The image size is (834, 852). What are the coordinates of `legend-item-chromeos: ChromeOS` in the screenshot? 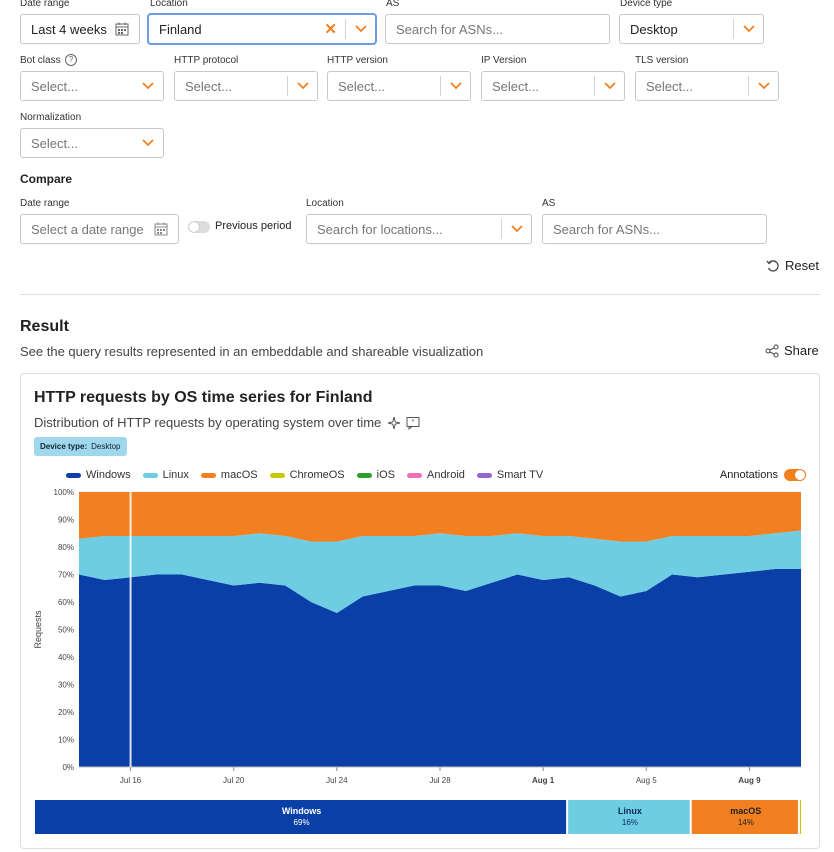 It's located at (307, 475).